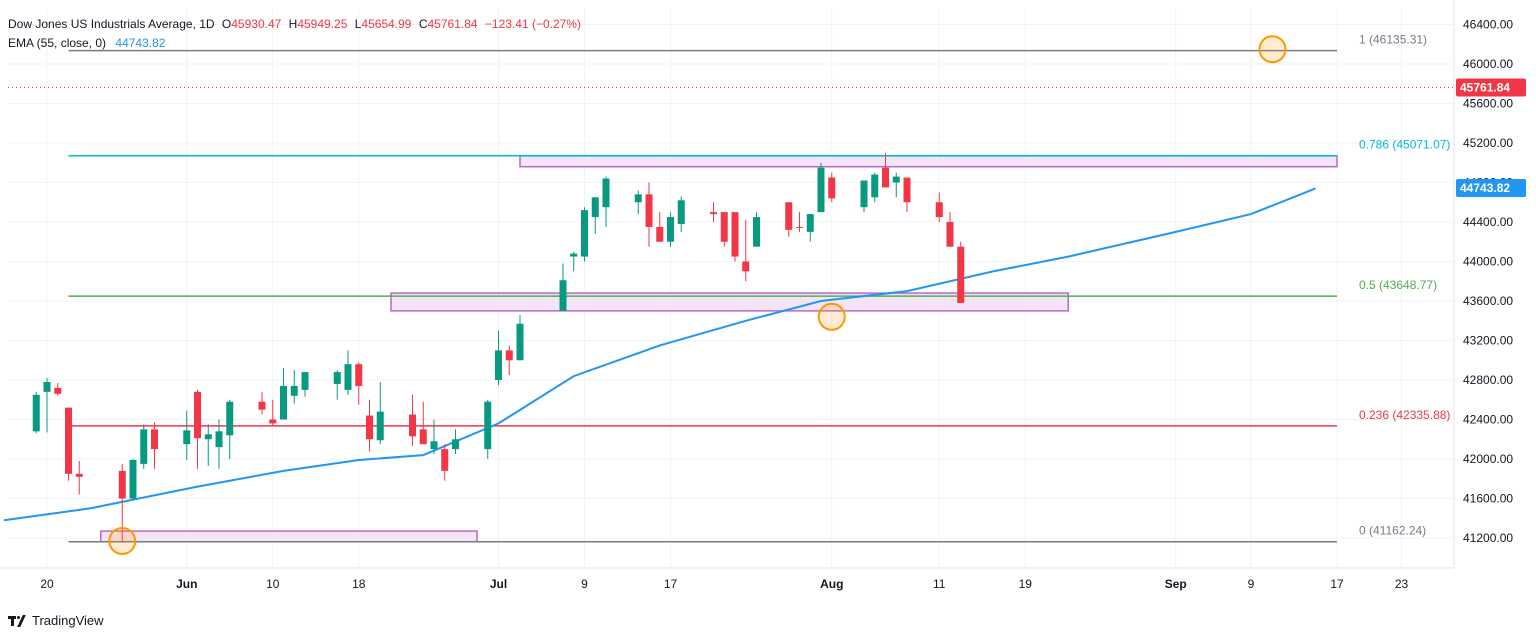 This screenshot has width=1536, height=634. What do you see at coordinates (1488, 499) in the screenshot?
I see `price-axis-tick-label: 41600.00` at bounding box center [1488, 499].